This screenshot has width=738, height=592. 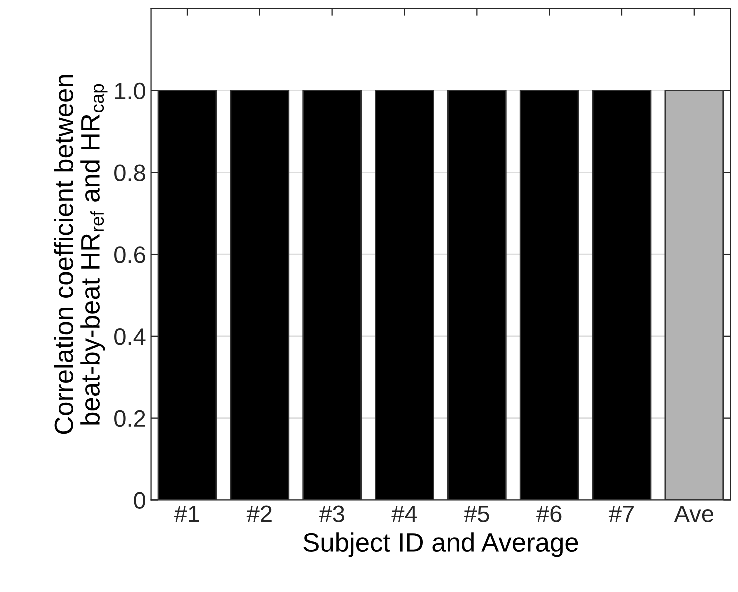 What do you see at coordinates (130, 173) in the screenshot?
I see `y-tick-label: 0.8` at bounding box center [130, 173].